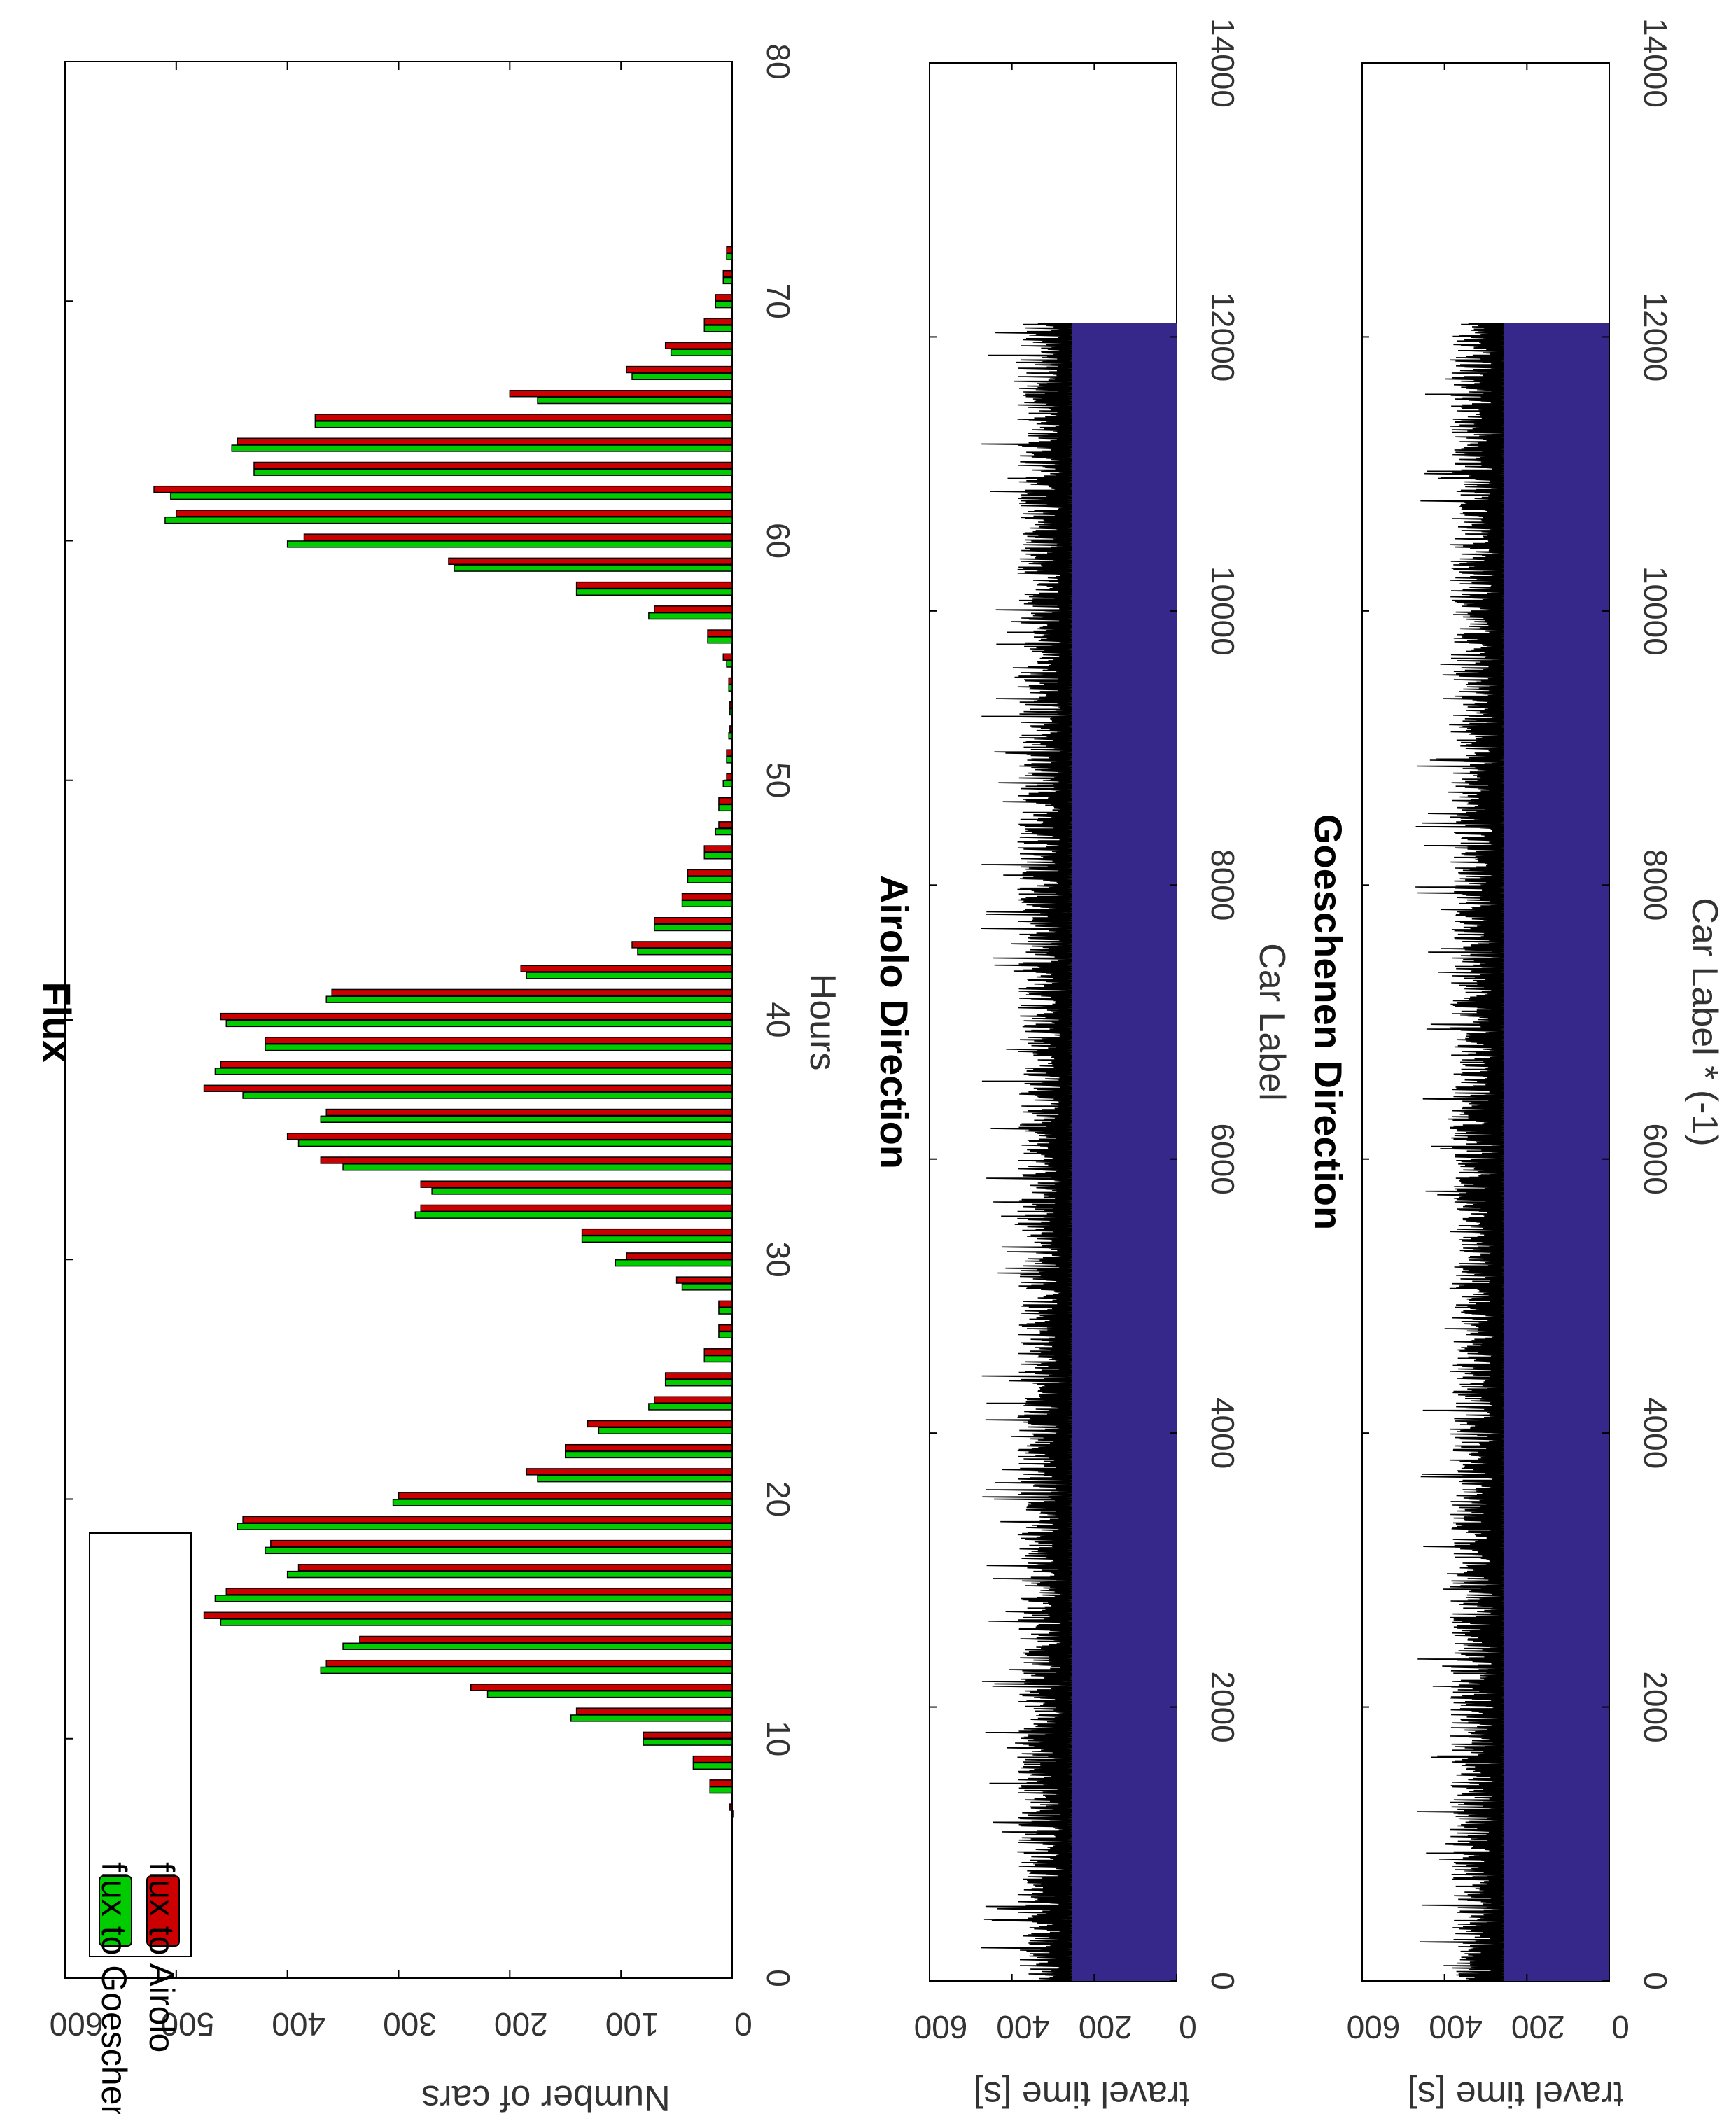 This screenshot has width=1736, height=2114. Describe the element at coordinates (1081, 2094) in the screenshot. I see `airolo-y-axis-label: travel time [s]` at that location.